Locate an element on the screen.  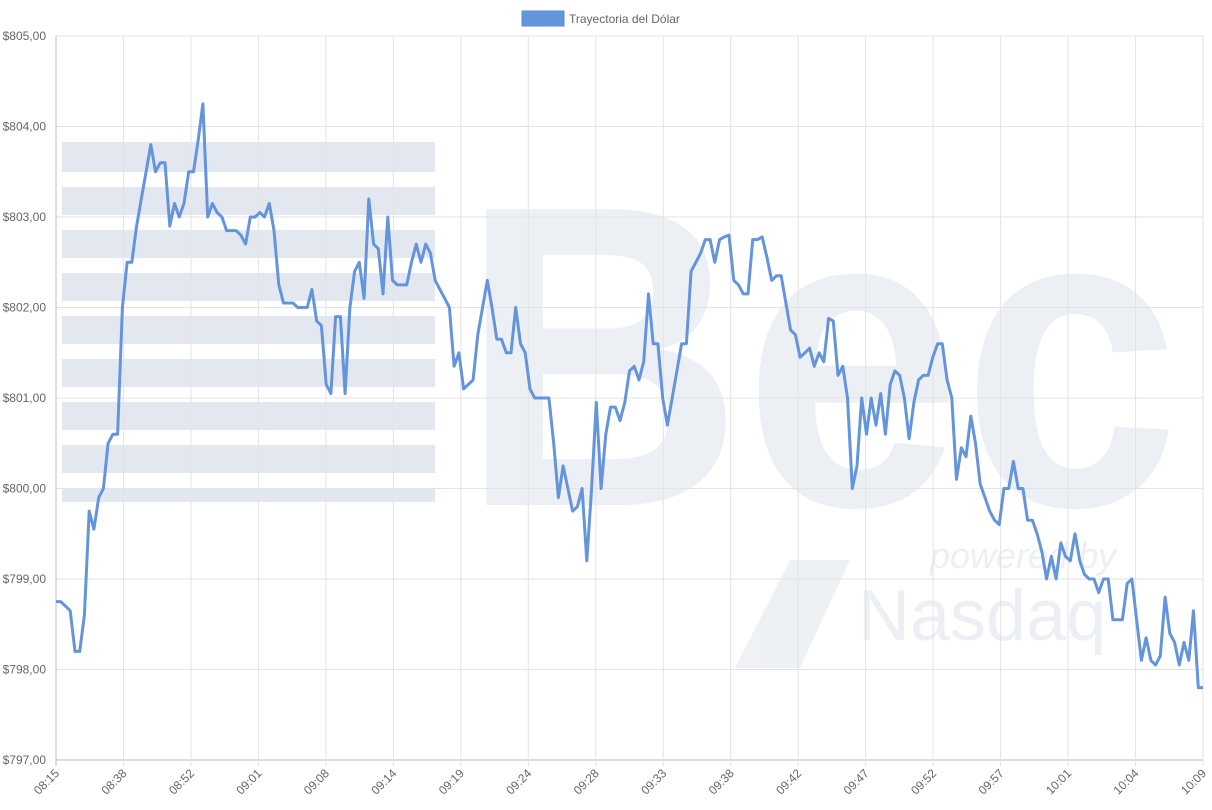
legend: Trayectoria del Dólar is located at coordinates (600, 18).